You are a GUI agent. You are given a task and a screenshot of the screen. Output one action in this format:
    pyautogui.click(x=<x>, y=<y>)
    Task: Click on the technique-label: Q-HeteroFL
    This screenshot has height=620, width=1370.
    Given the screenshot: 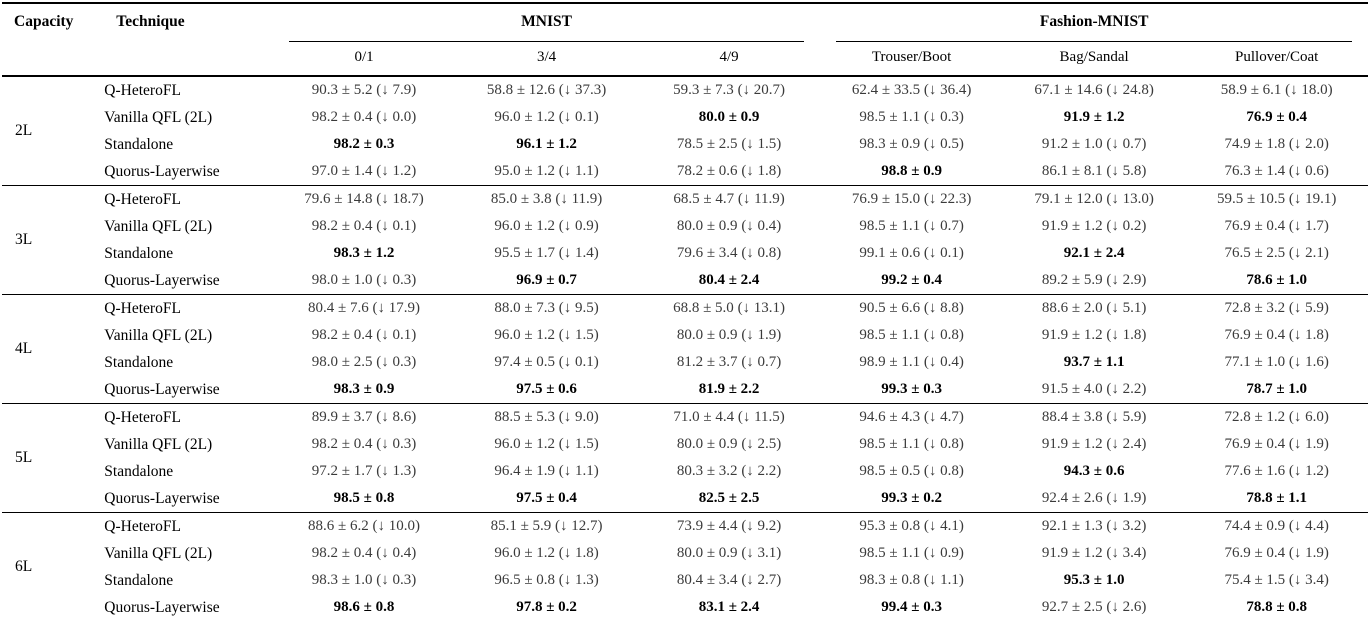 What is the action you would take?
    pyautogui.click(x=188, y=308)
    